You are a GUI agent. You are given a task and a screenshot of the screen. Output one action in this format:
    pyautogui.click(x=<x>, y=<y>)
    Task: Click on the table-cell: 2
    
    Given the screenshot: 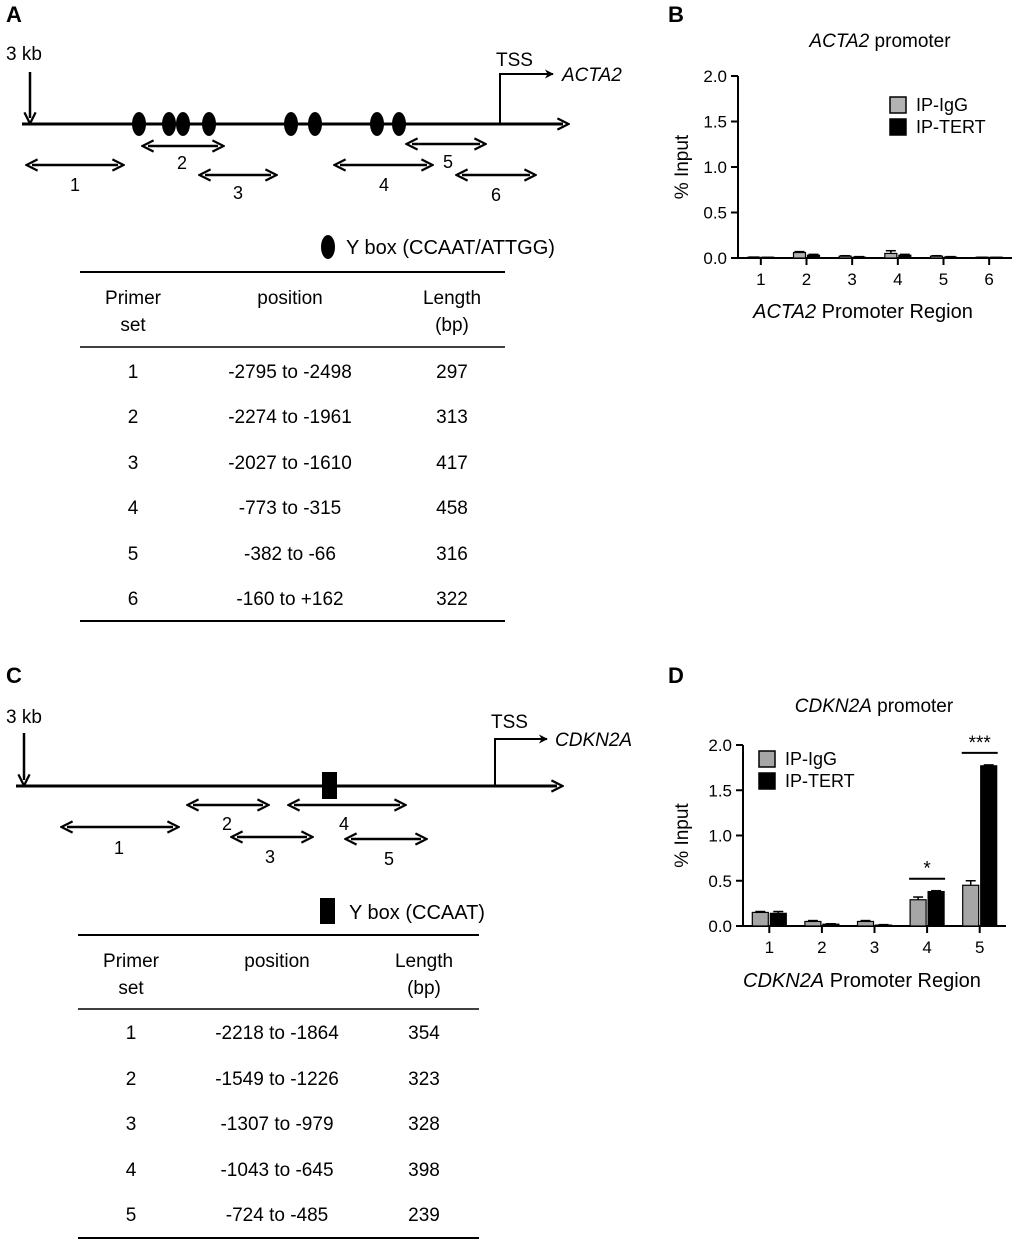 What is the action you would take?
    pyautogui.click(x=131, y=1079)
    